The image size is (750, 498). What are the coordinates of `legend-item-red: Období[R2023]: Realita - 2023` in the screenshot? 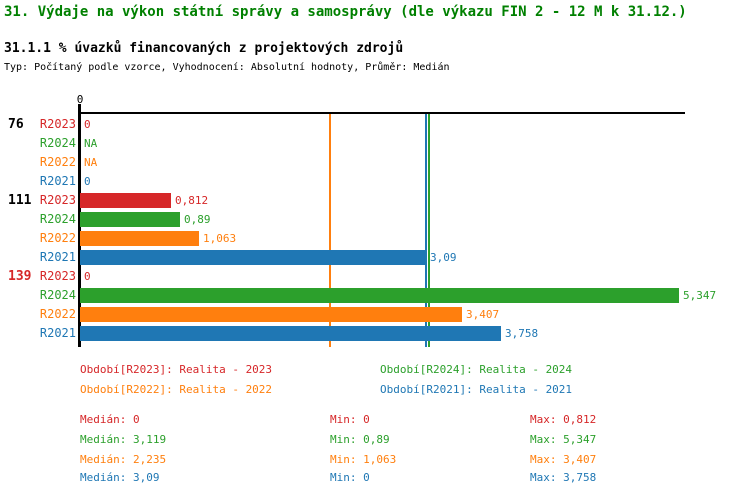 It's located at (176, 369).